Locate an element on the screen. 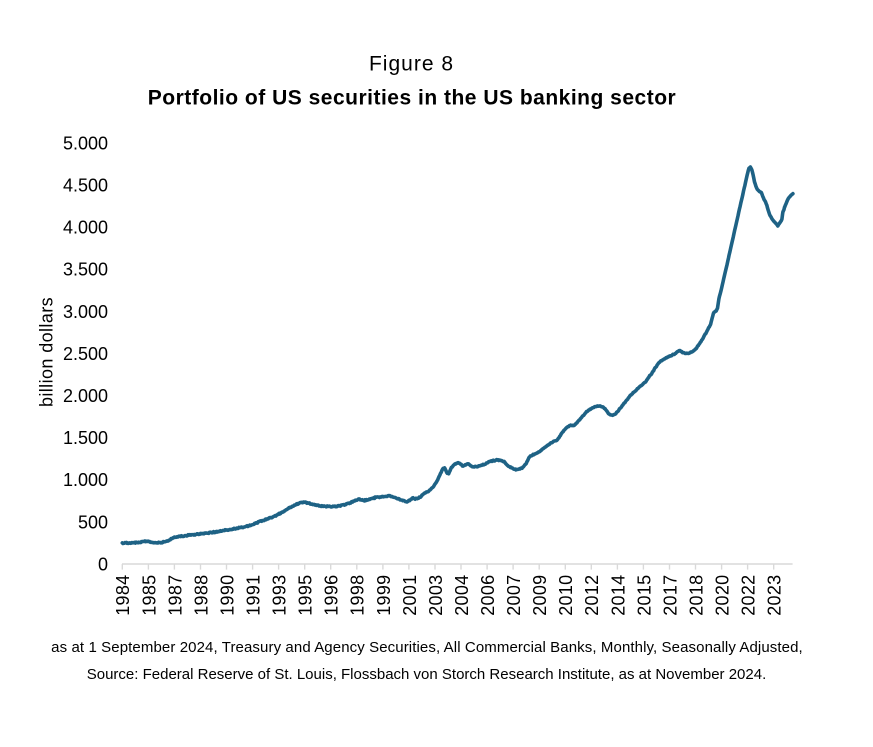  svg-text: 4.000 is located at coordinates (85, 228).